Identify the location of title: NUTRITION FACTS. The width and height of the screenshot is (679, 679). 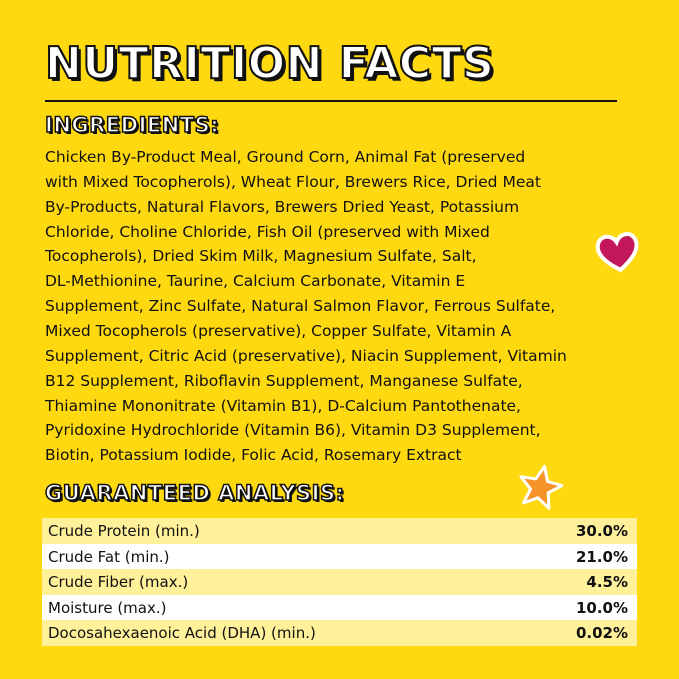
(269, 63).